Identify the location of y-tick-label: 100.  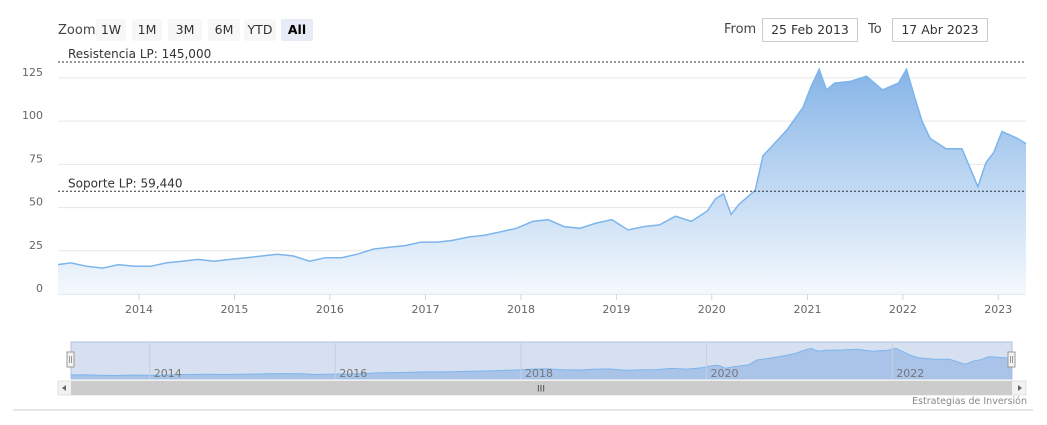
(32, 115).